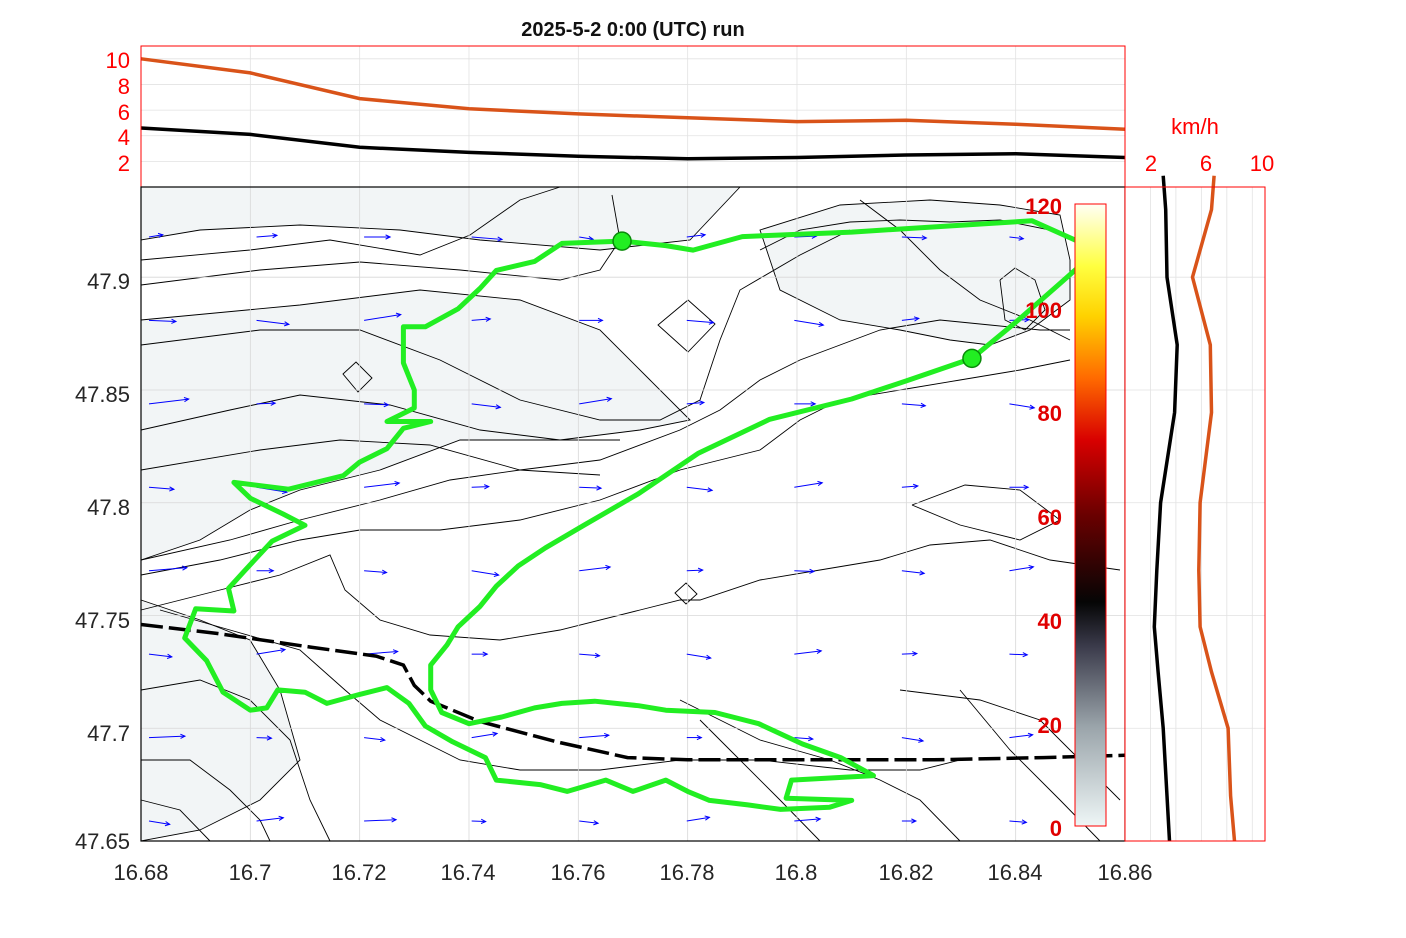 This screenshot has height=938, width=1406. Describe the element at coordinates (622, 241) in the screenshot. I see `track-marker` at that location.